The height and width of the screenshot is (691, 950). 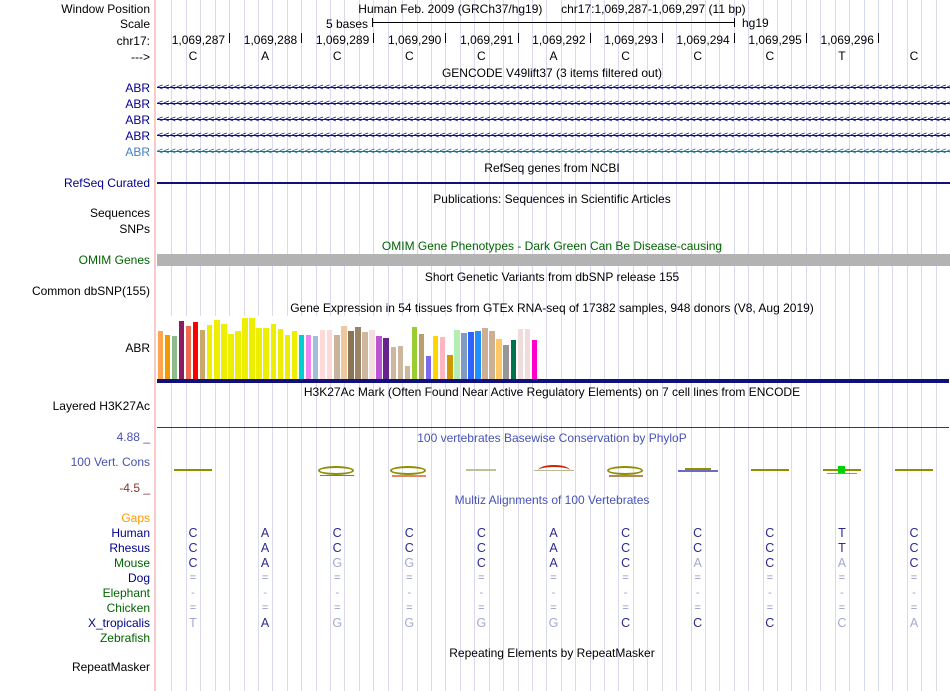 What do you see at coordinates (110, 462) in the screenshot?
I see `label-100-vert-cons: 100 Vert. Cons` at bounding box center [110, 462].